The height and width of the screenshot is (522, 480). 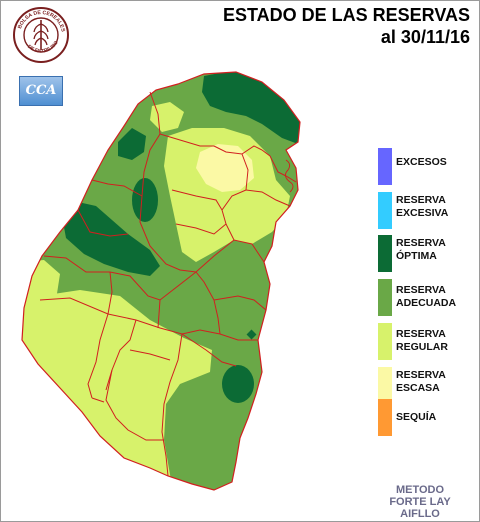 I want to click on zone-scarce, so click(x=225, y=168).